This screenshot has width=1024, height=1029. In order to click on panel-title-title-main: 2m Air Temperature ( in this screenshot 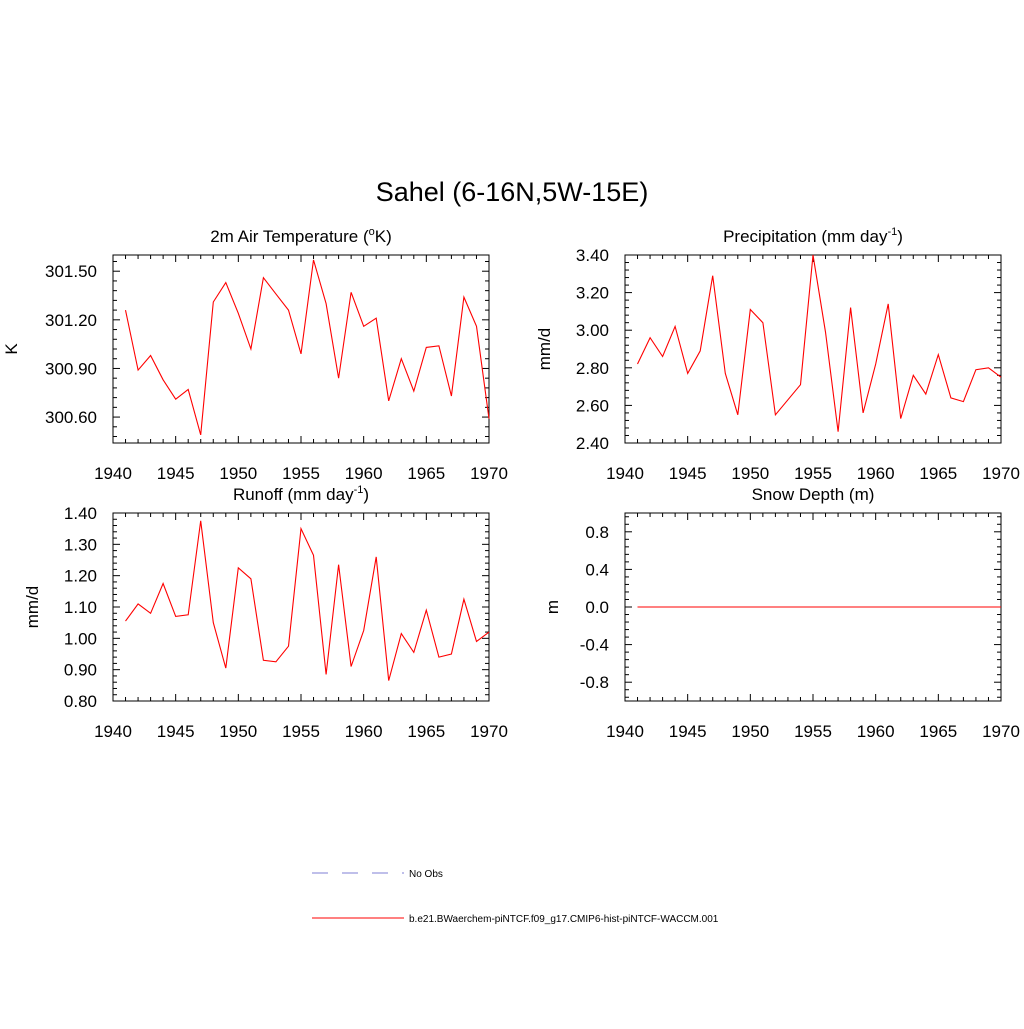, I will do `click(289, 236)`.